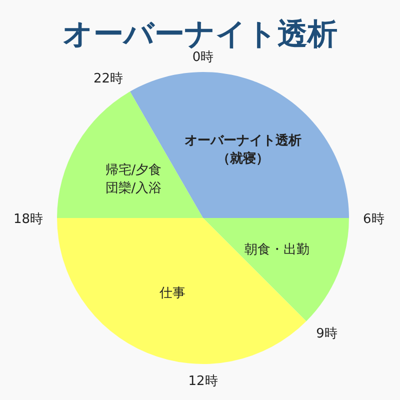 The width and height of the screenshot is (400, 400). What do you see at coordinates (373, 219) in the screenshot?
I see `text: 6時` at bounding box center [373, 219].